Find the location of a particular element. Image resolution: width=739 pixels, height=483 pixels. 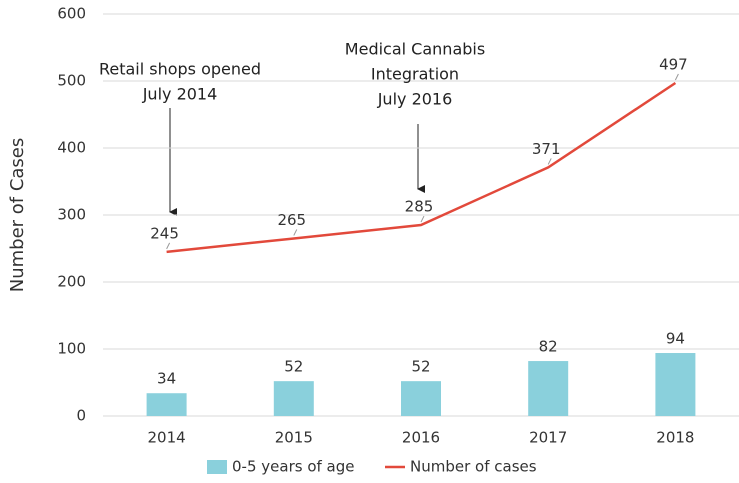

data-label: 285 is located at coordinates (419, 207).